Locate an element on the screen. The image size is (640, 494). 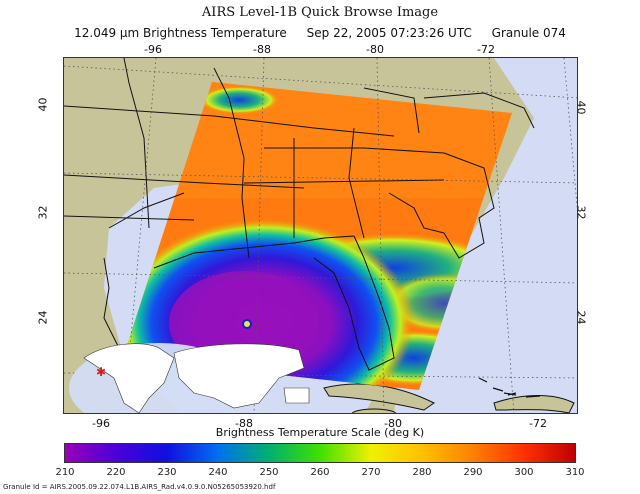
colorbar-tick: 250 is located at coordinates (269, 472).